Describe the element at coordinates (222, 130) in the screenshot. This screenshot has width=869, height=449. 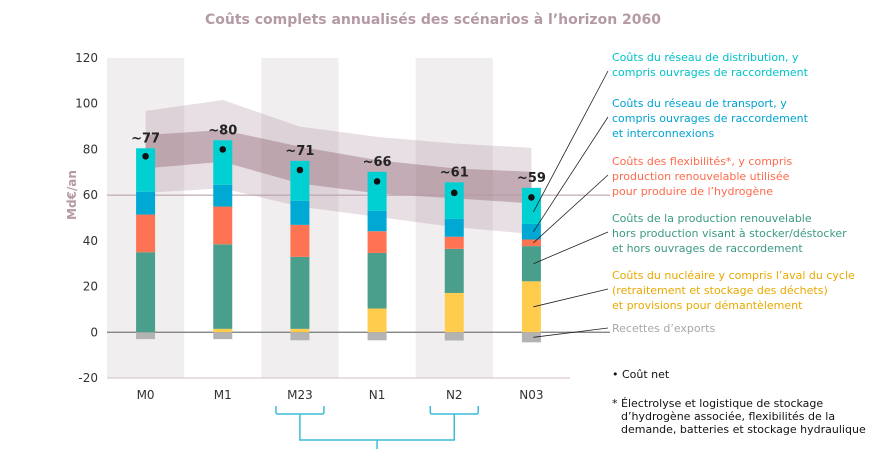
I see `net-cost-label: ~80` at that location.